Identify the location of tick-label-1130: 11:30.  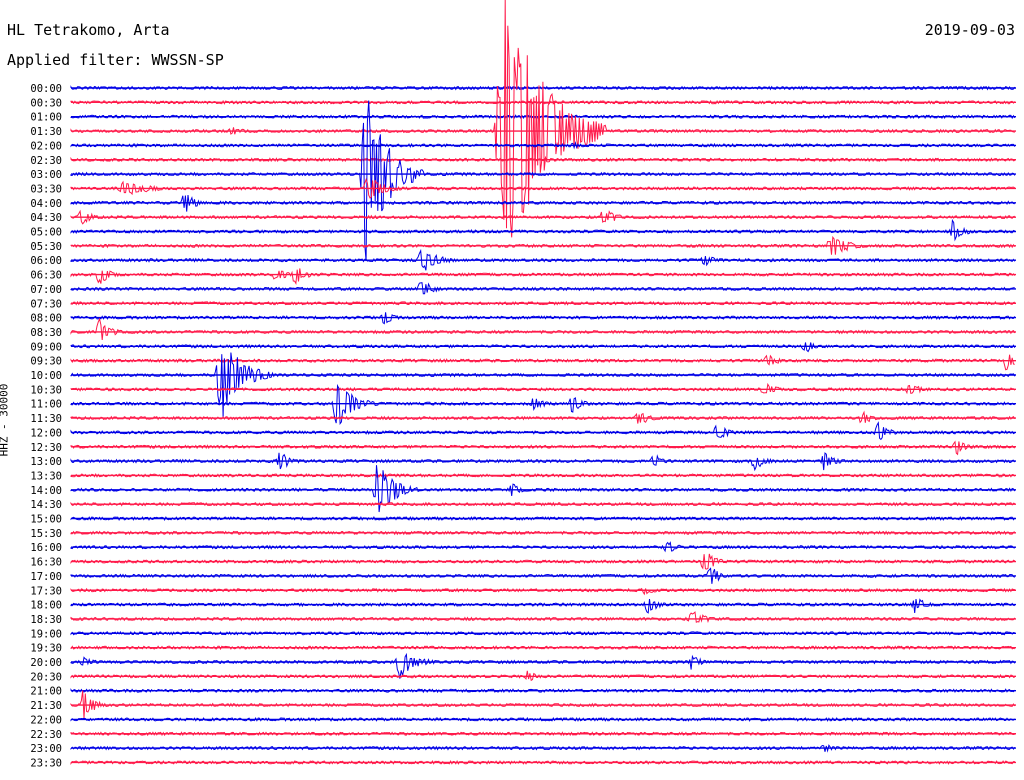
(46, 419).